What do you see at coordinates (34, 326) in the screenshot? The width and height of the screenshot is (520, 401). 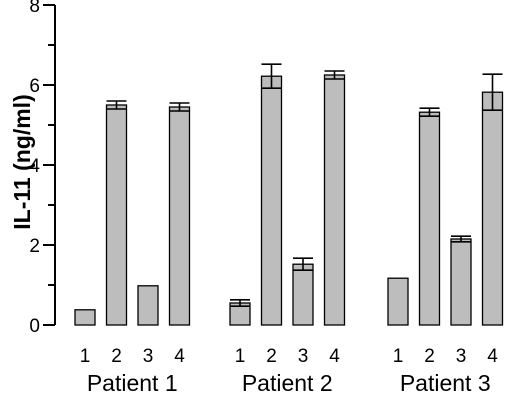 I see `y-tick-label: 0` at bounding box center [34, 326].